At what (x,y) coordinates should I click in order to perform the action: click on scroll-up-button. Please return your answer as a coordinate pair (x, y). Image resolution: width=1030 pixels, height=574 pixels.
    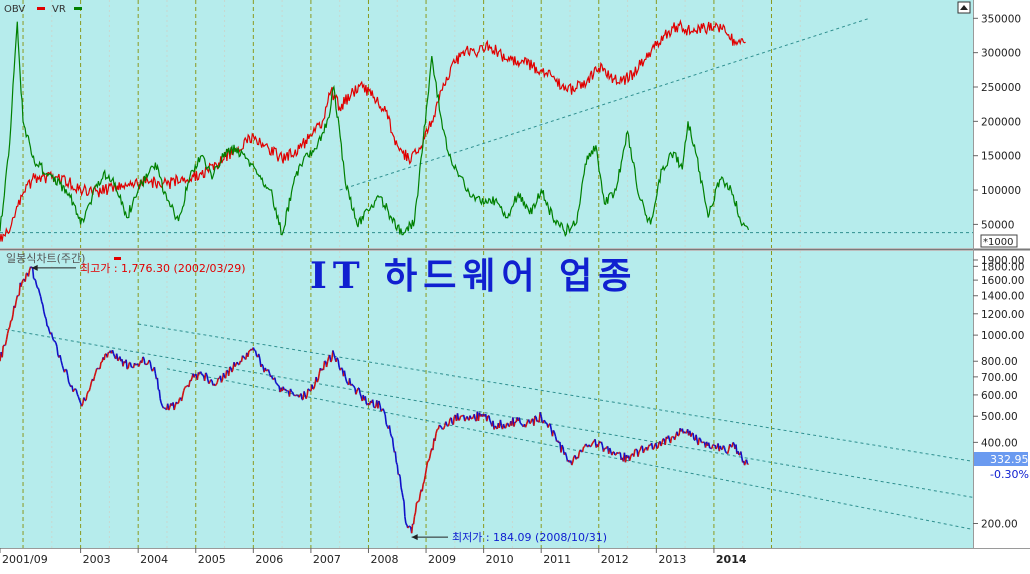
    Looking at the image, I should click on (964, 7).